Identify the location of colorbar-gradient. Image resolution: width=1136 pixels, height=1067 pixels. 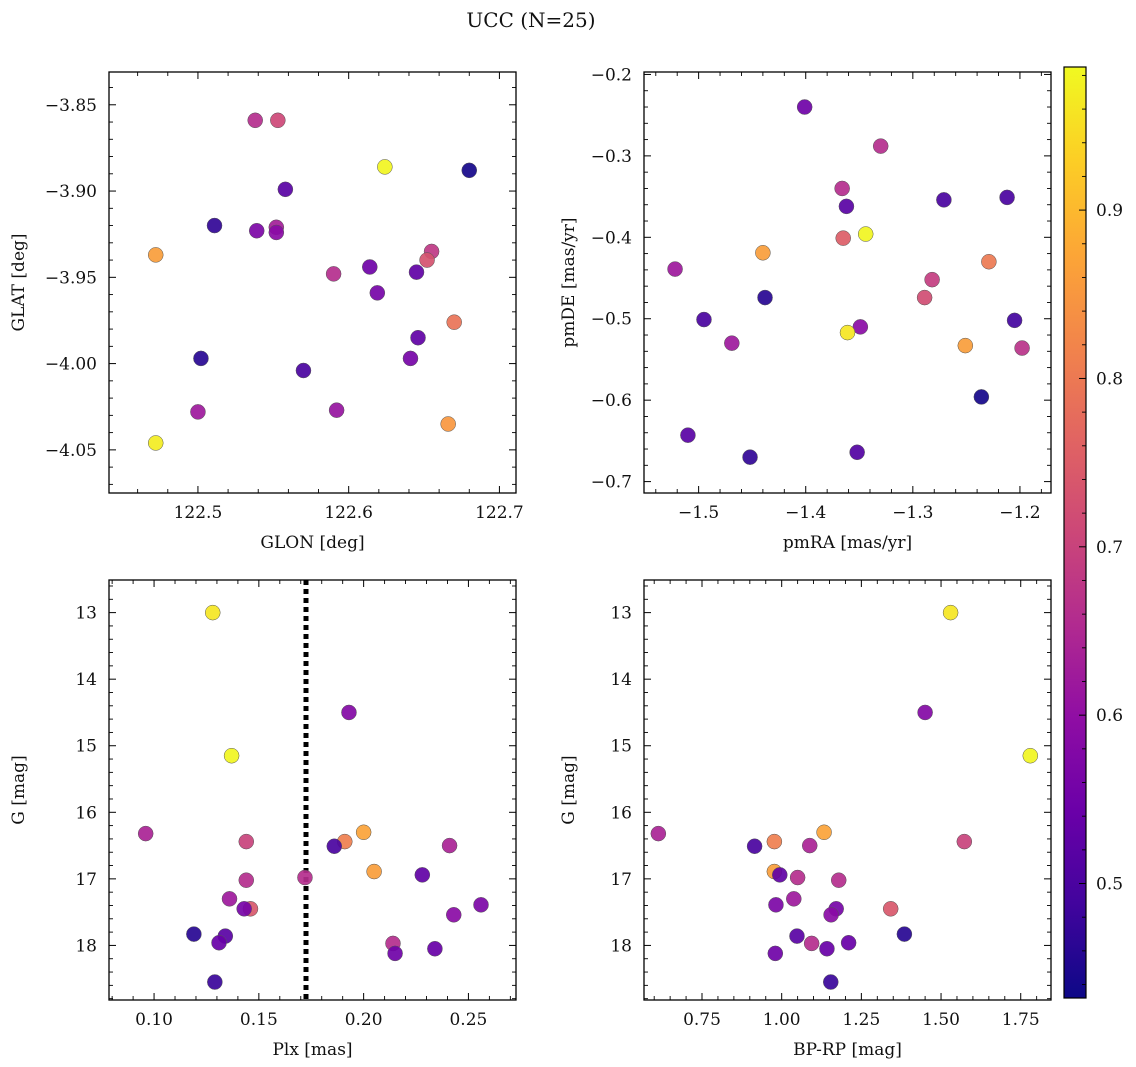
(1075, 532).